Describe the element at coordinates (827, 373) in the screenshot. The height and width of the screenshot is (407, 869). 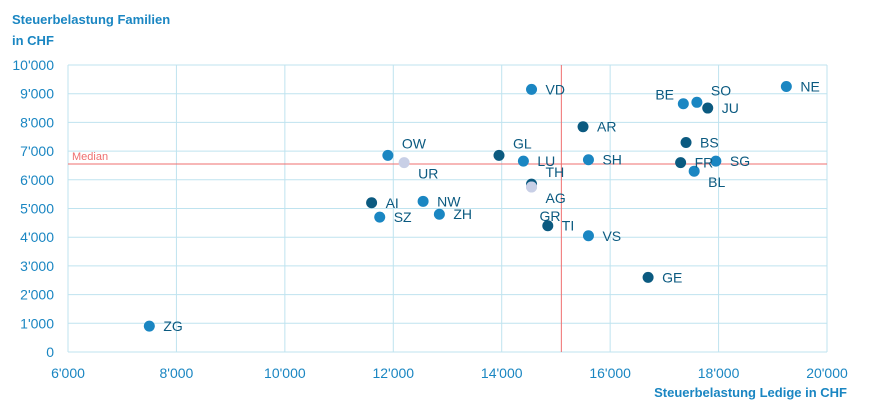
I see `x-tick-label: 20'000` at that location.